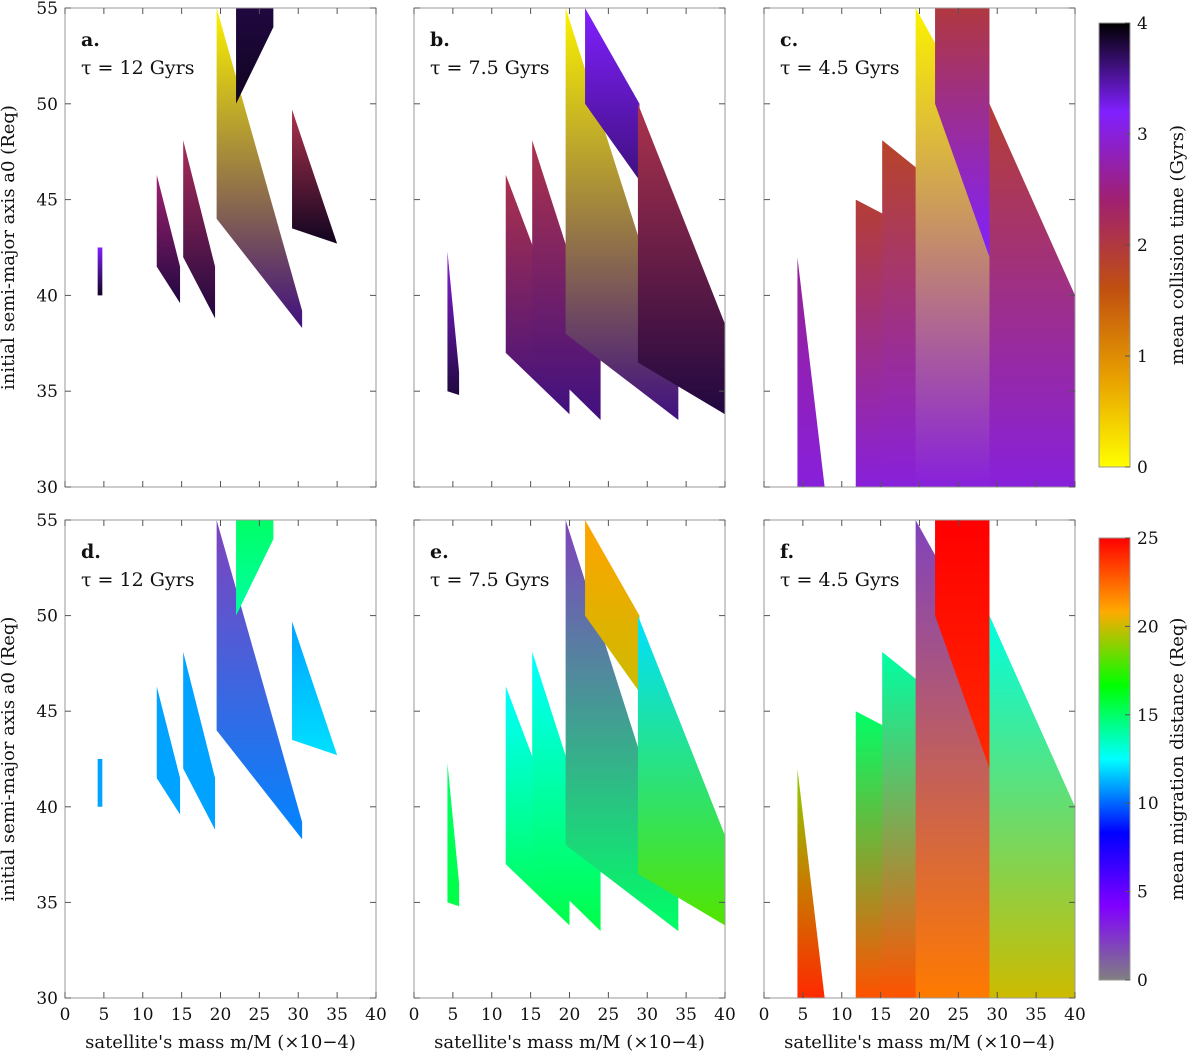 The image size is (1200, 1059). Describe the element at coordinates (1148, 627) in the screenshot. I see `colorbar-tick-label: 20` at that location.